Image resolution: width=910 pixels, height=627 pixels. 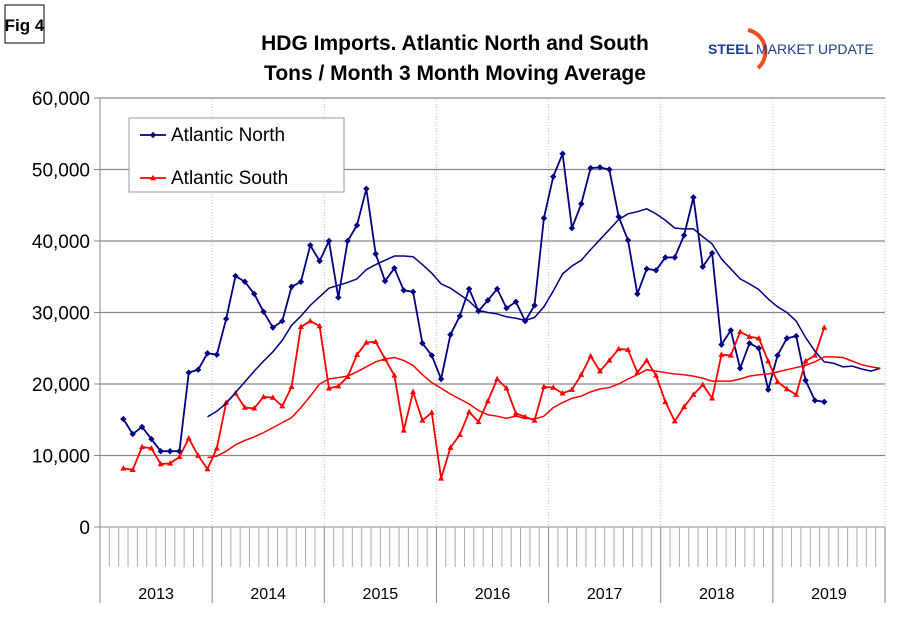 What do you see at coordinates (493, 564) in the screenshot?
I see `x-axis: 2013 2014 2015 2016 2017 2018 2019` at bounding box center [493, 564].